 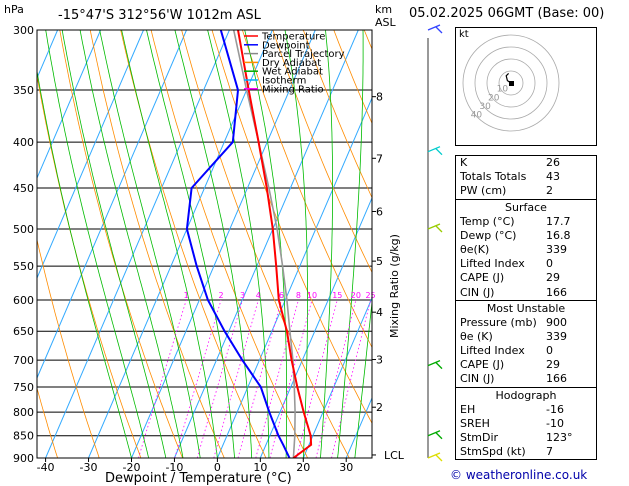 What do you see at coordinates (23, 142) in the screenshot?
I see `pressure-tick-label: 400` at bounding box center [23, 142].